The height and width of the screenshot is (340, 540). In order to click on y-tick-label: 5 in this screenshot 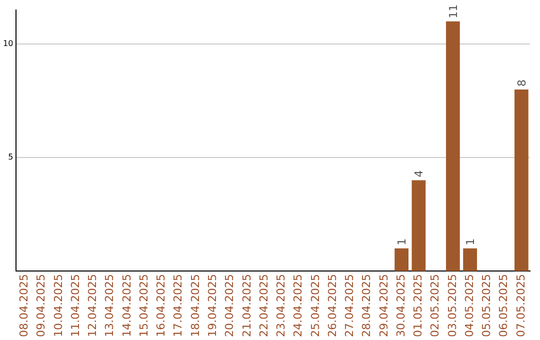, I will do `click(11, 157)`.